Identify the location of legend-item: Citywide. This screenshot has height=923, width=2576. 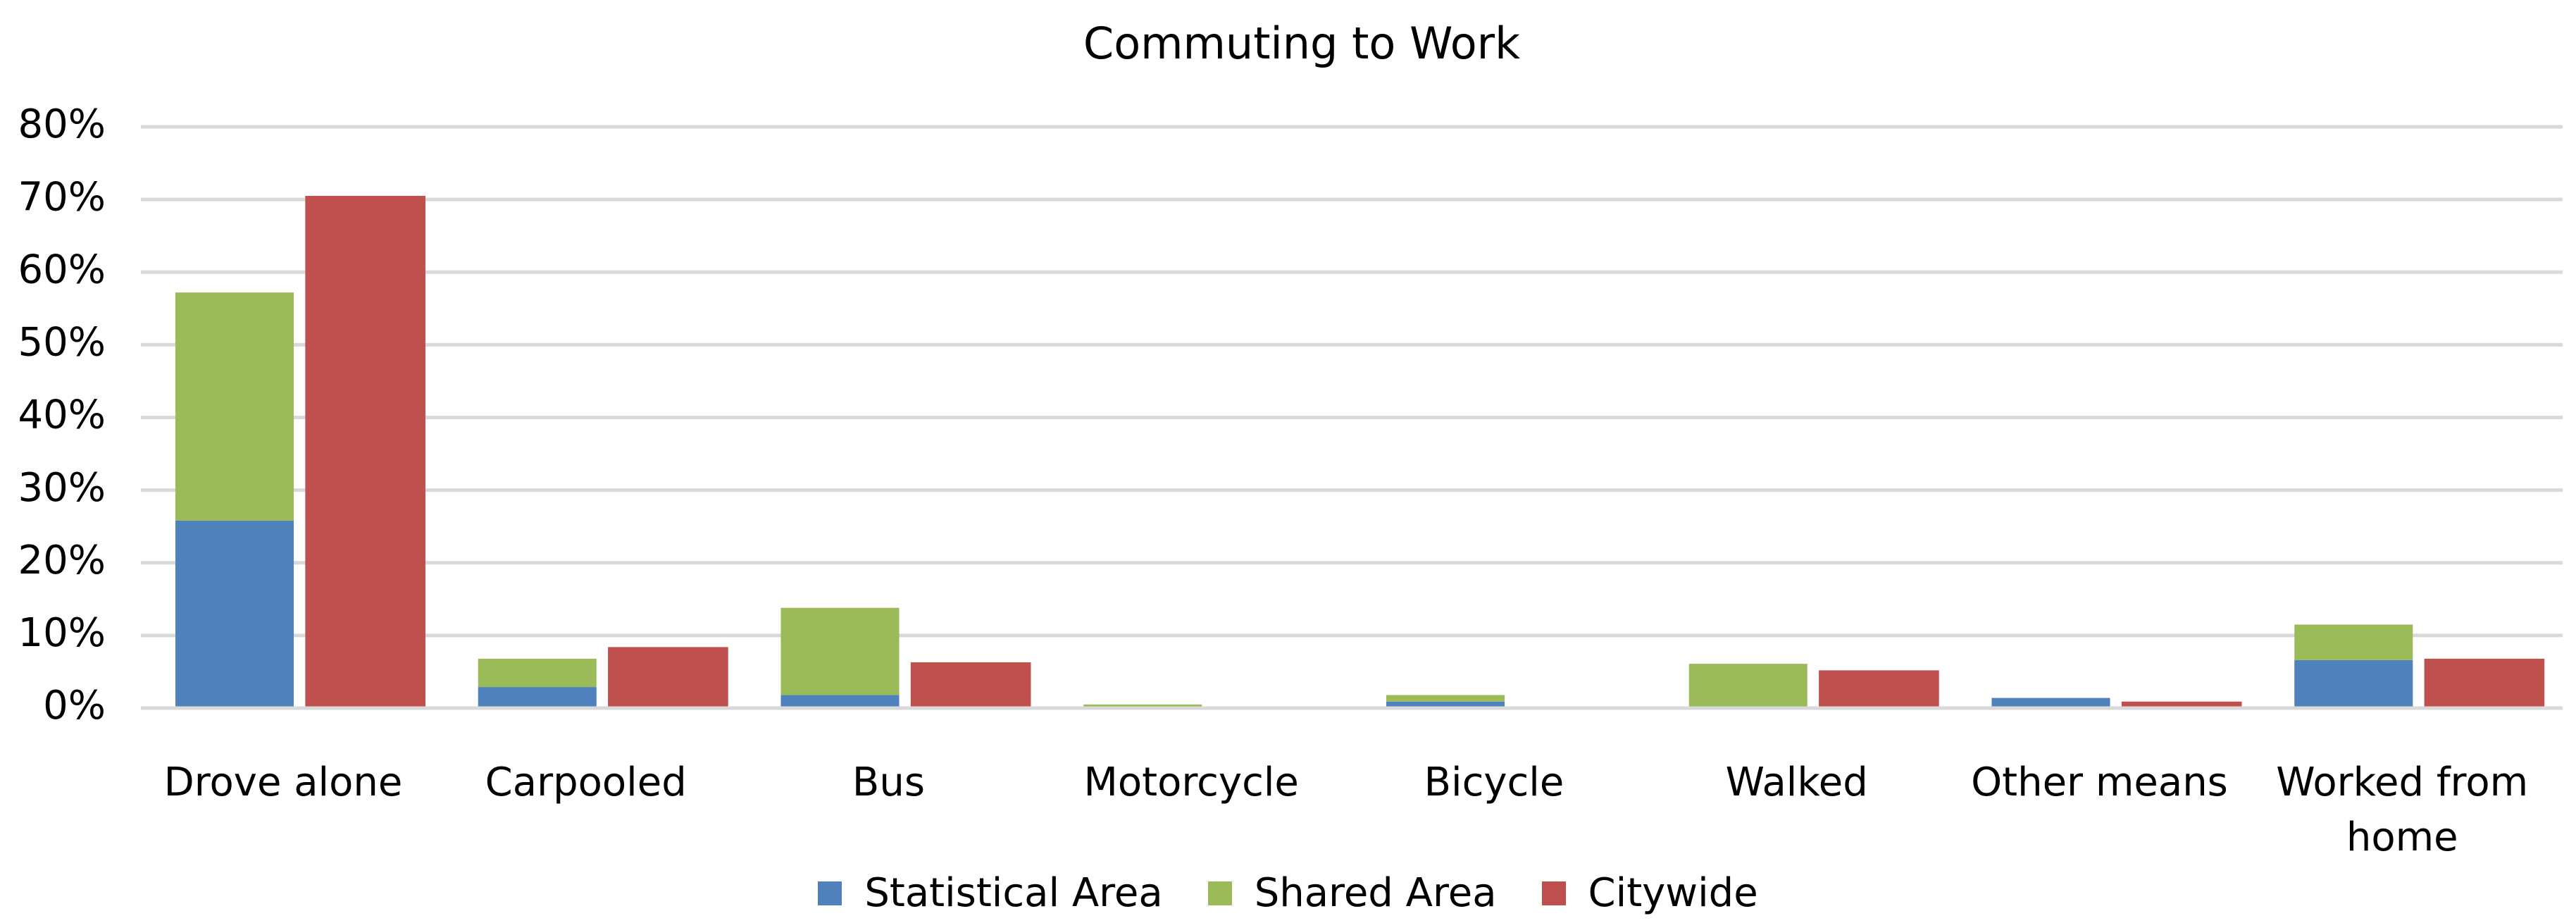
(1649, 893).